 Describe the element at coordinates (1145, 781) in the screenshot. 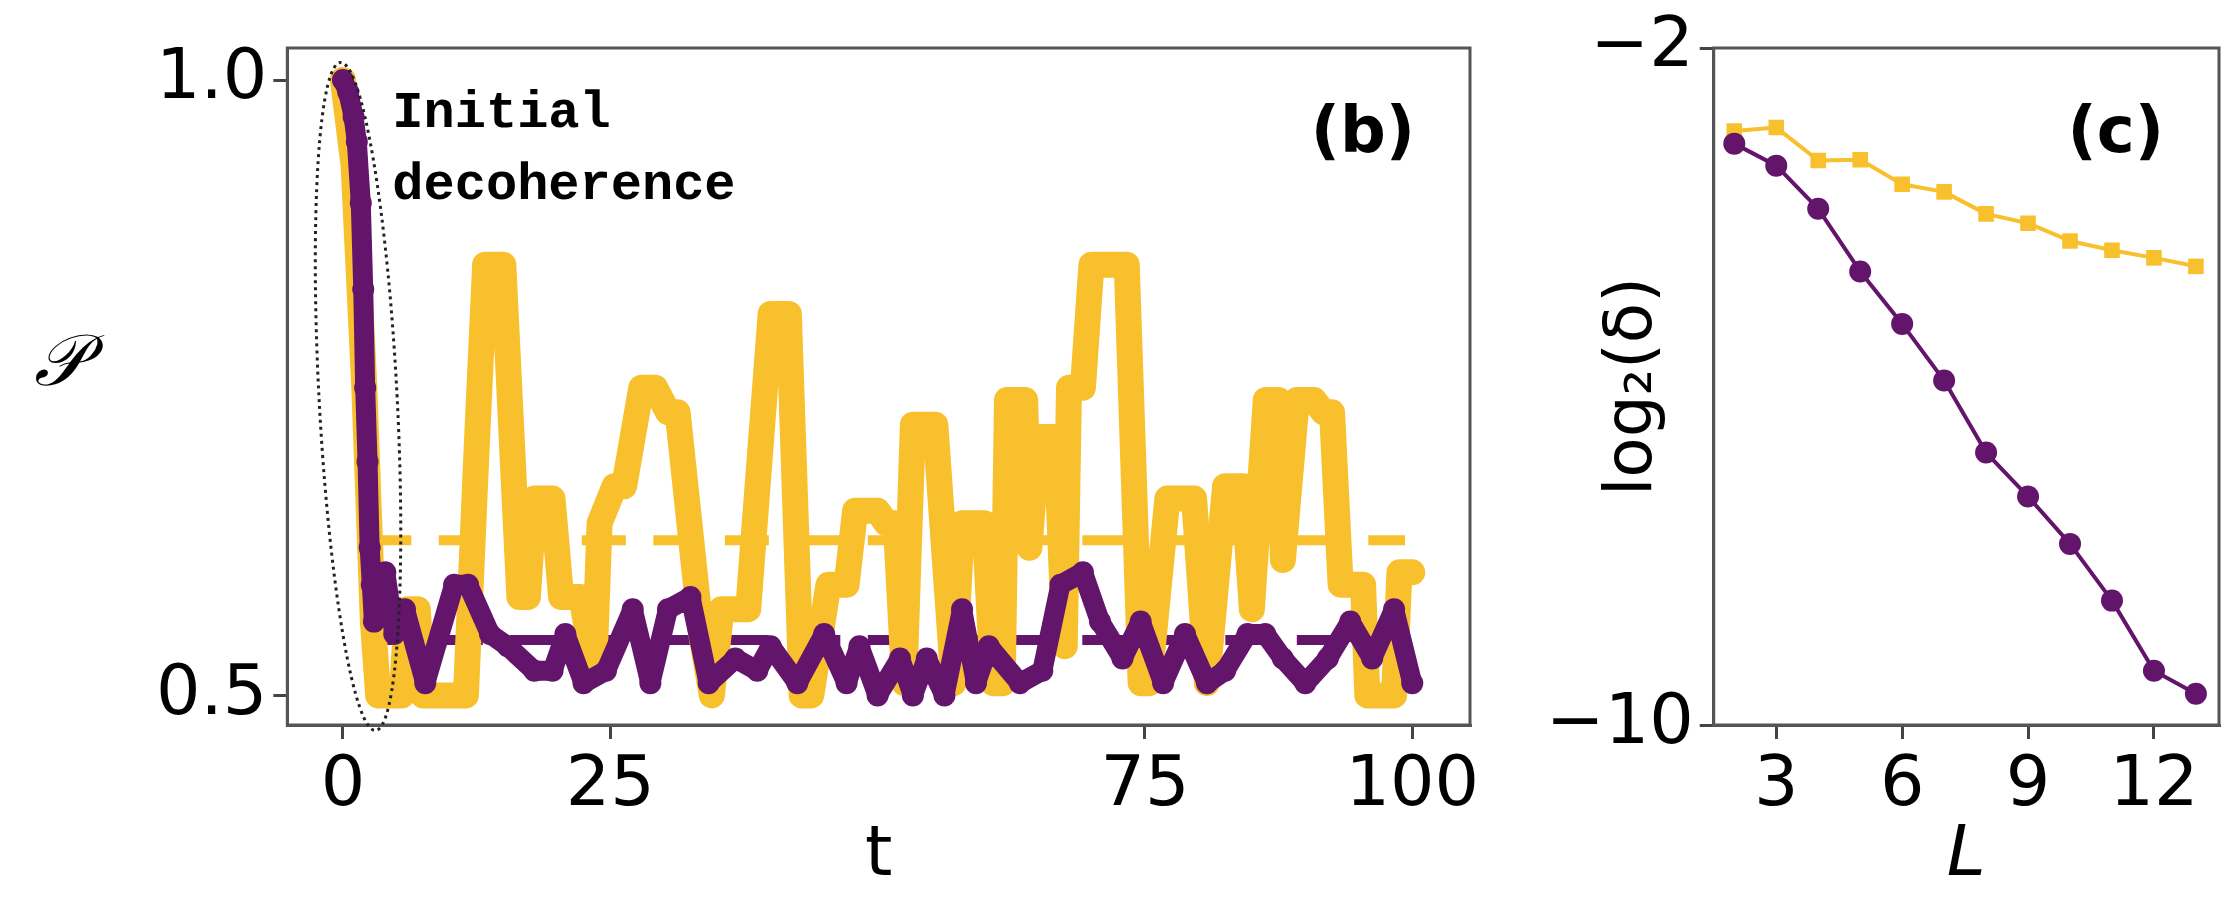

I see `x-tick-label: 75` at that location.